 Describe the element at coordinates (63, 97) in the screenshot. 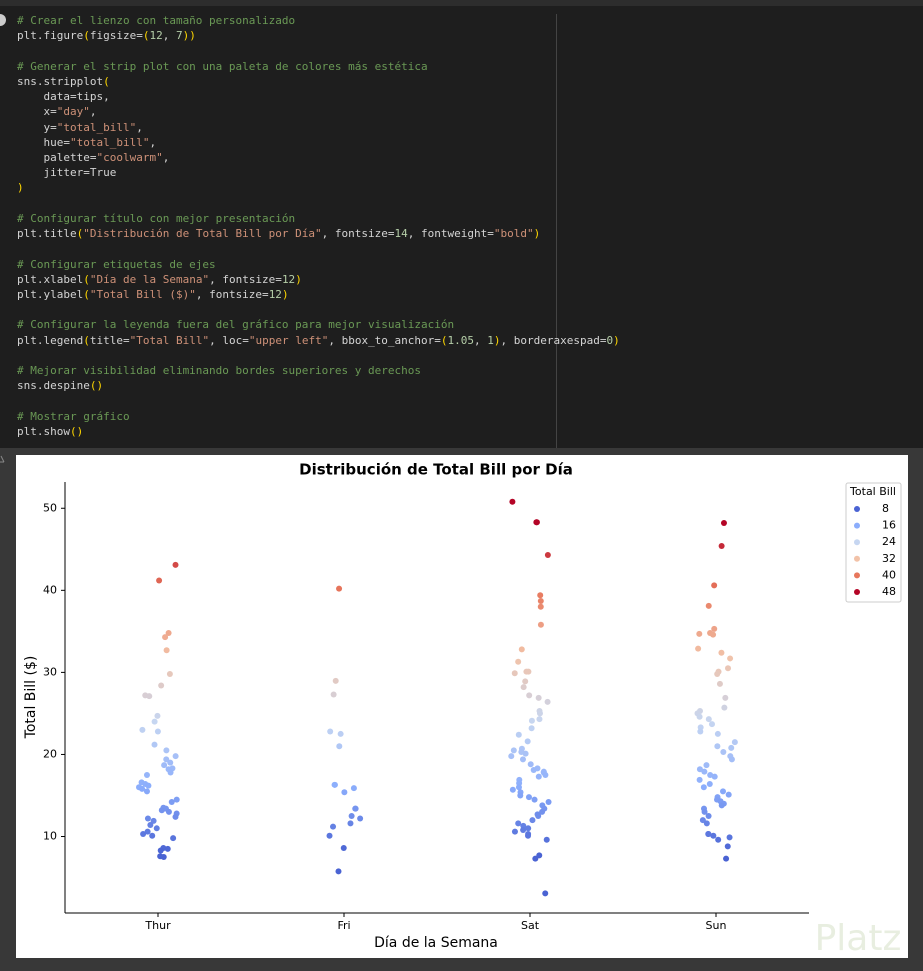

I see `code-token: data=tips,` at that location.